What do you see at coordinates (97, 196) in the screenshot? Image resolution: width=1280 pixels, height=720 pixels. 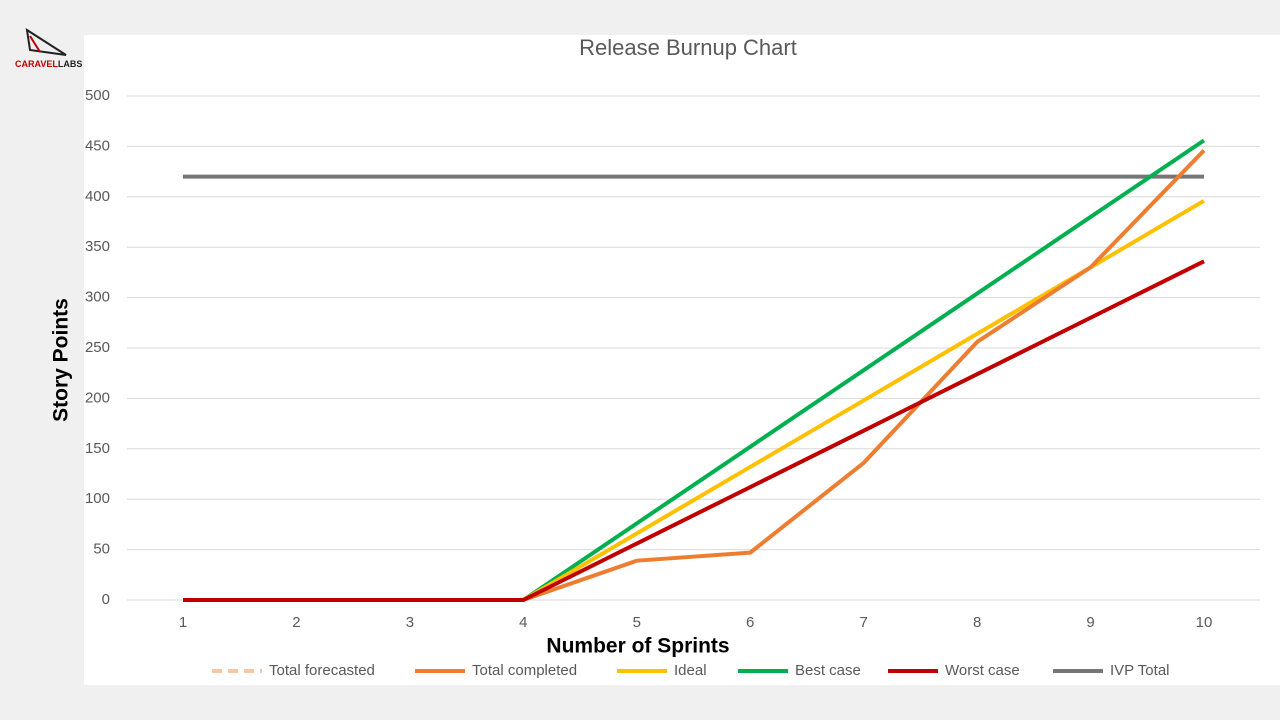 I see `y-tick-label: 400` at bounding box center [97, 196].